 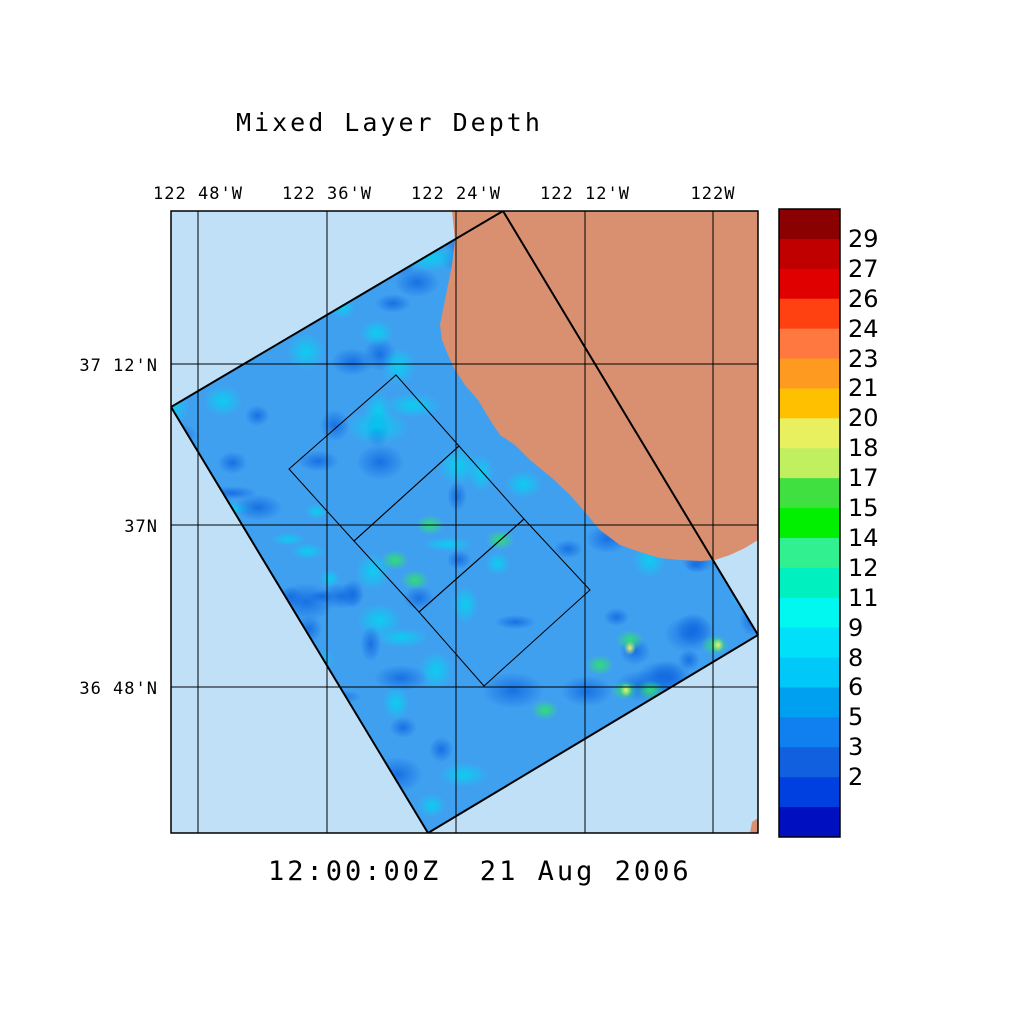 What do you see at coordinates (856, 747) in the screenshot?
I see `colorbar-tick-label: 3` at bounding box center [856, 747].